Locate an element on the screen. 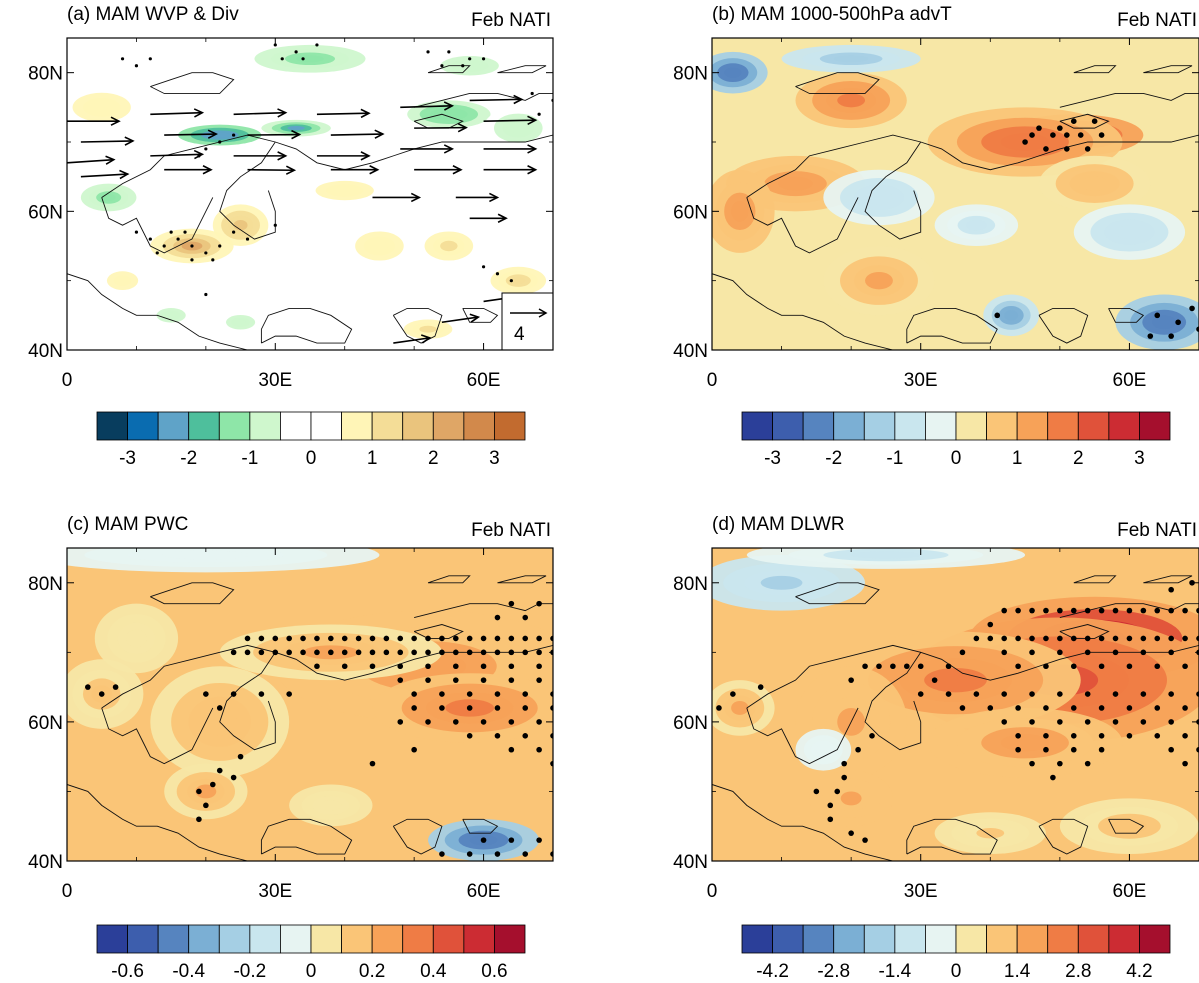  plot-frame is located at coordinates (955, 194).